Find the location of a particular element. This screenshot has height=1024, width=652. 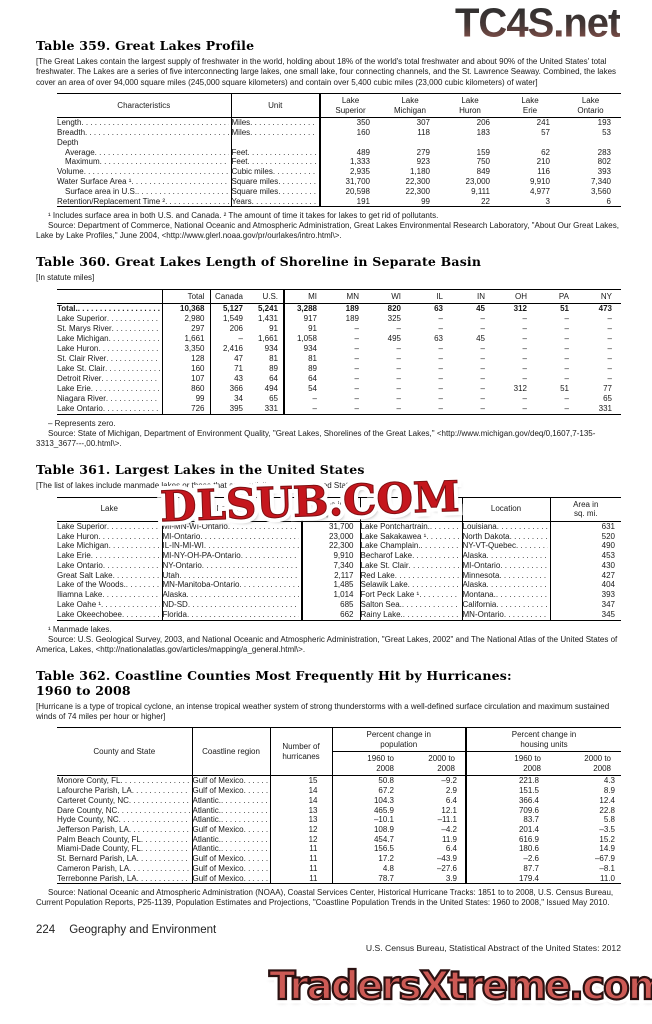

leader: California is located at coordinates (506, 605).